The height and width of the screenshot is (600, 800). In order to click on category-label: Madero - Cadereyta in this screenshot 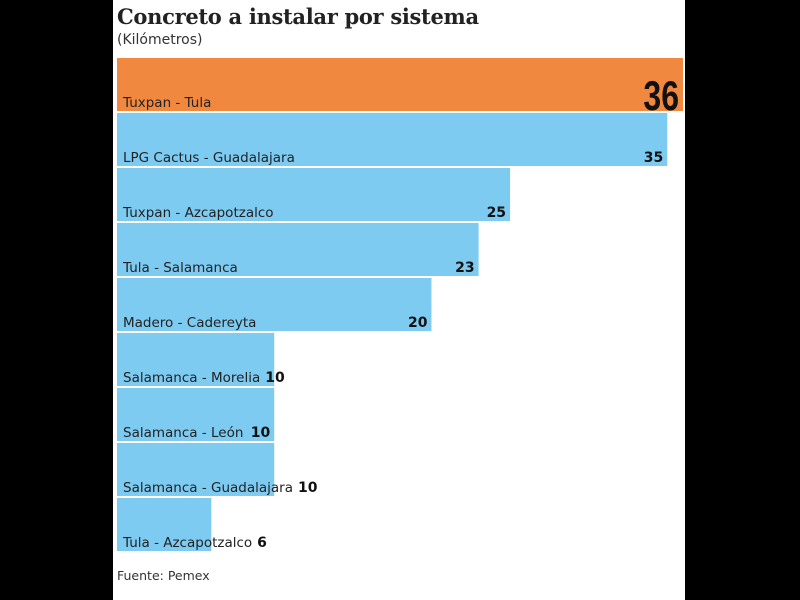, I will do `click(189, 323)`.